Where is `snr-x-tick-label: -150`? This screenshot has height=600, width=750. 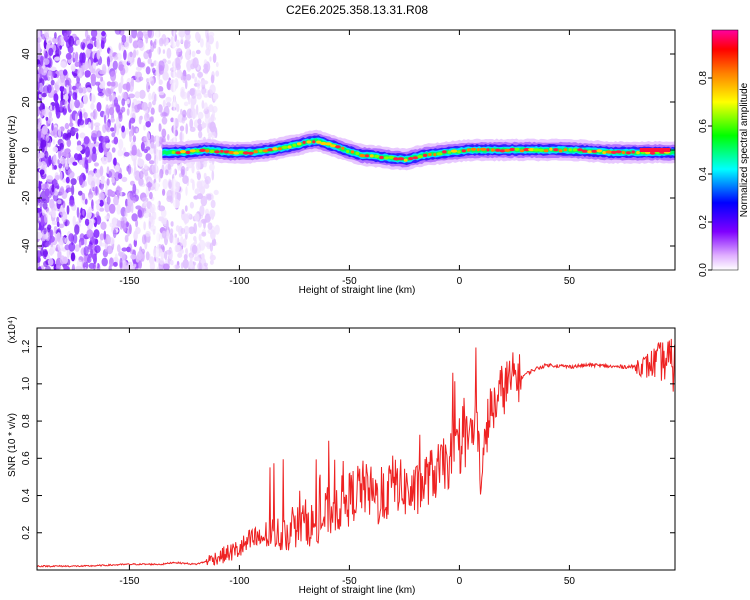
snr-x-tick-label: -150 is located at coordinates (129, 581).